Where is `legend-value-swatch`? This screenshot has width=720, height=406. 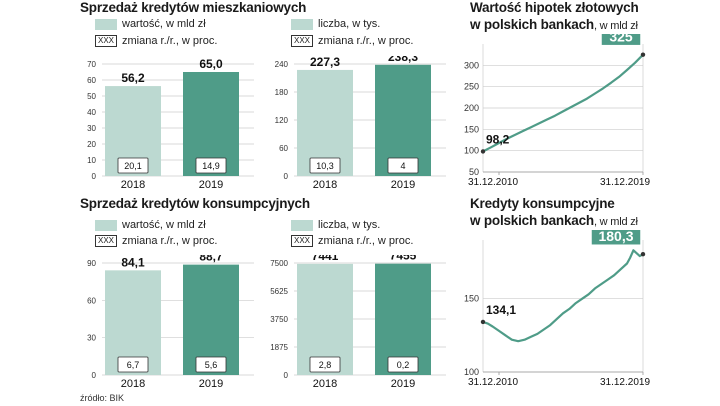
legend-value-swatch is located at coordinates (106, 225).